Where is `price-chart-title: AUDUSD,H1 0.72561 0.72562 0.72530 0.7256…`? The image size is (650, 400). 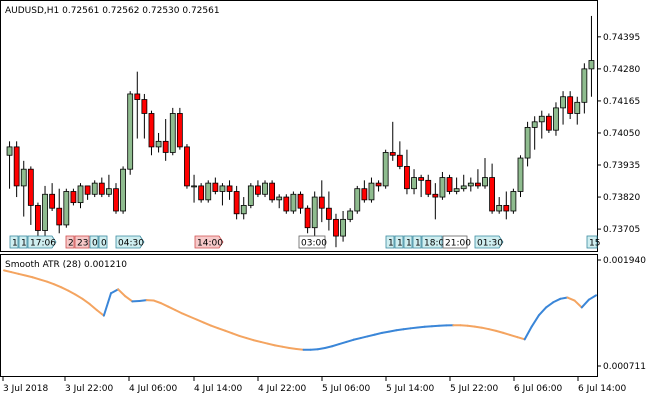 price-chart-title: AUDUSD,H1 0.72561 0.72562 0.72530 0.7256… is located at coordinates (112, 11).